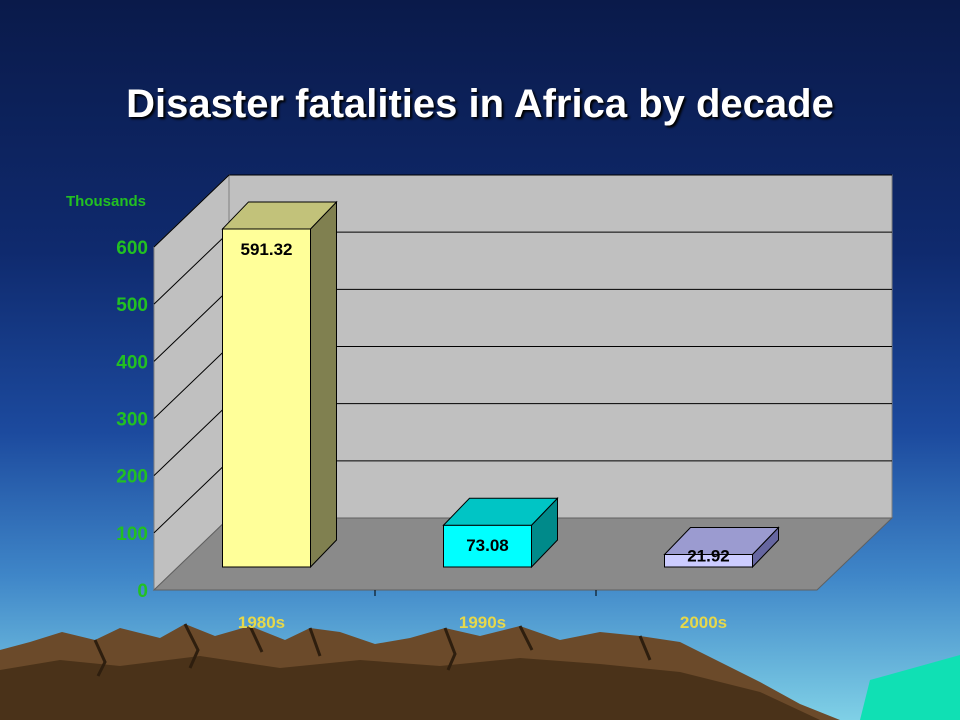 Image resolution: width=960 pixels, height=720 pixels. Describe the element at coordinates (132, 534) in the screenshot. I see `y-tick-label: 100` at that location.